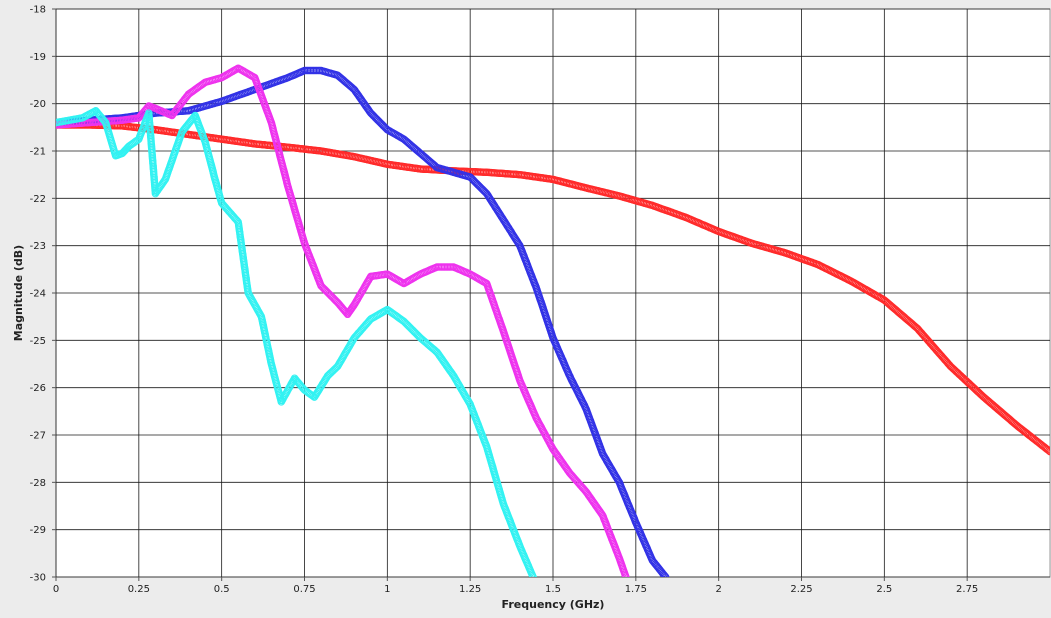 This screenshot has height=618, width=1051. What do you see at coordinates (553, 589) in the screenshot?
I see `x-tick-label: 1.5` at bounding box center [553, 589].